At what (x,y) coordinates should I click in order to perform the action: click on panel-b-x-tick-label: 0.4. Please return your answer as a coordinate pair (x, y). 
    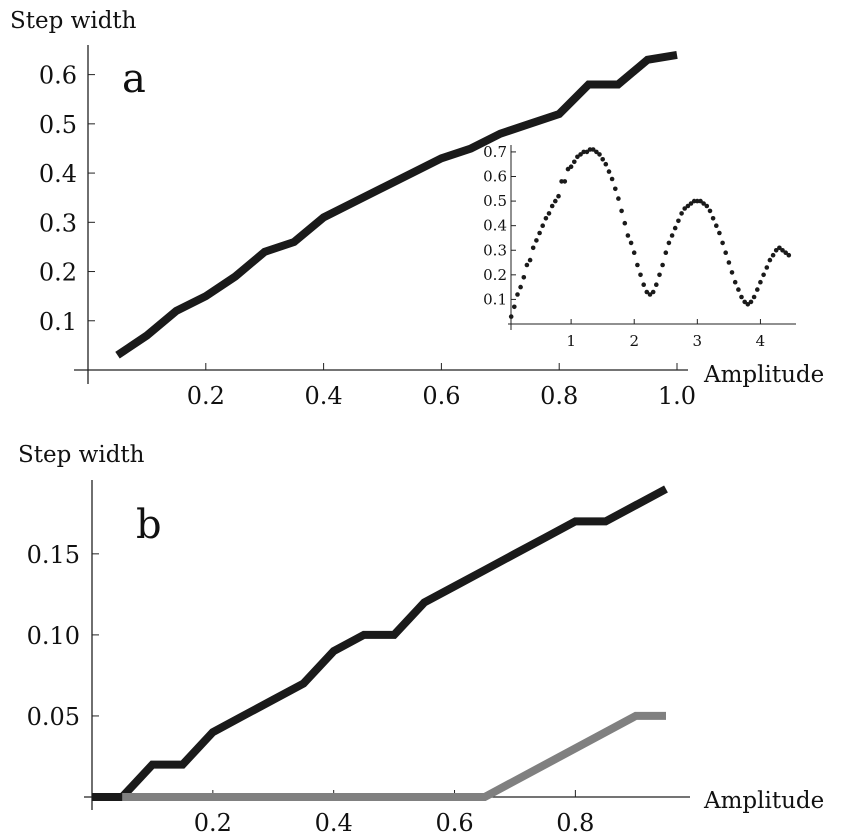
    Looking at the image, I should click on (334, 823).